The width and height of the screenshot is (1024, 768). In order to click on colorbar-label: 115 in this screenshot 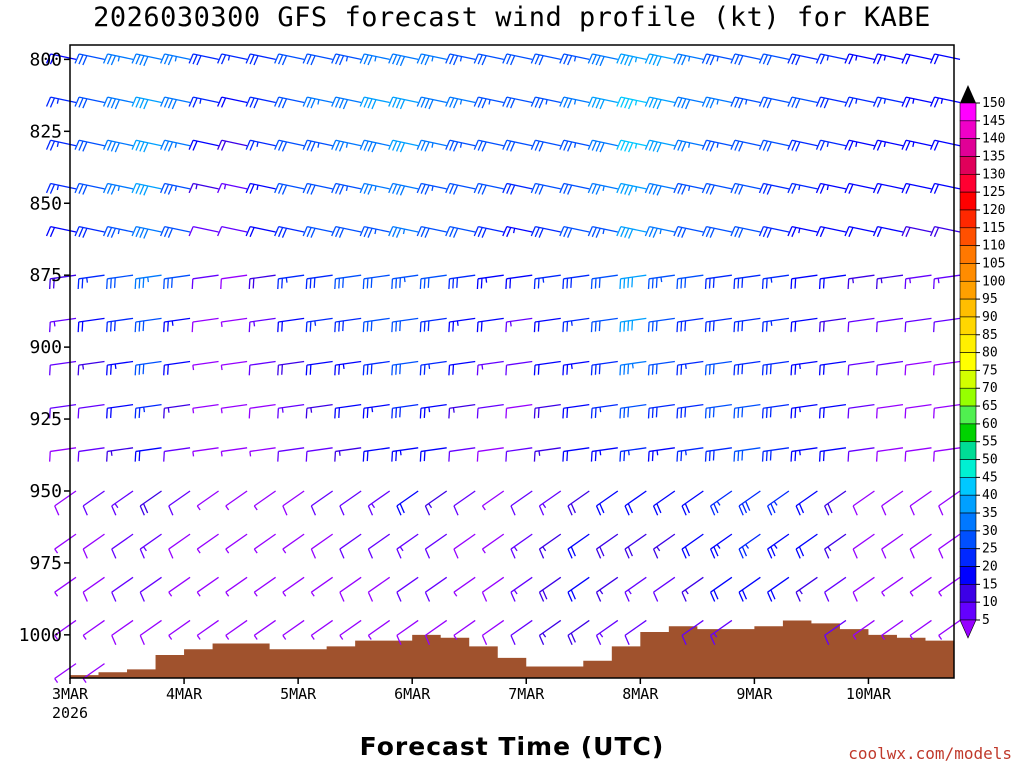, I will do `click(993, 228)`.